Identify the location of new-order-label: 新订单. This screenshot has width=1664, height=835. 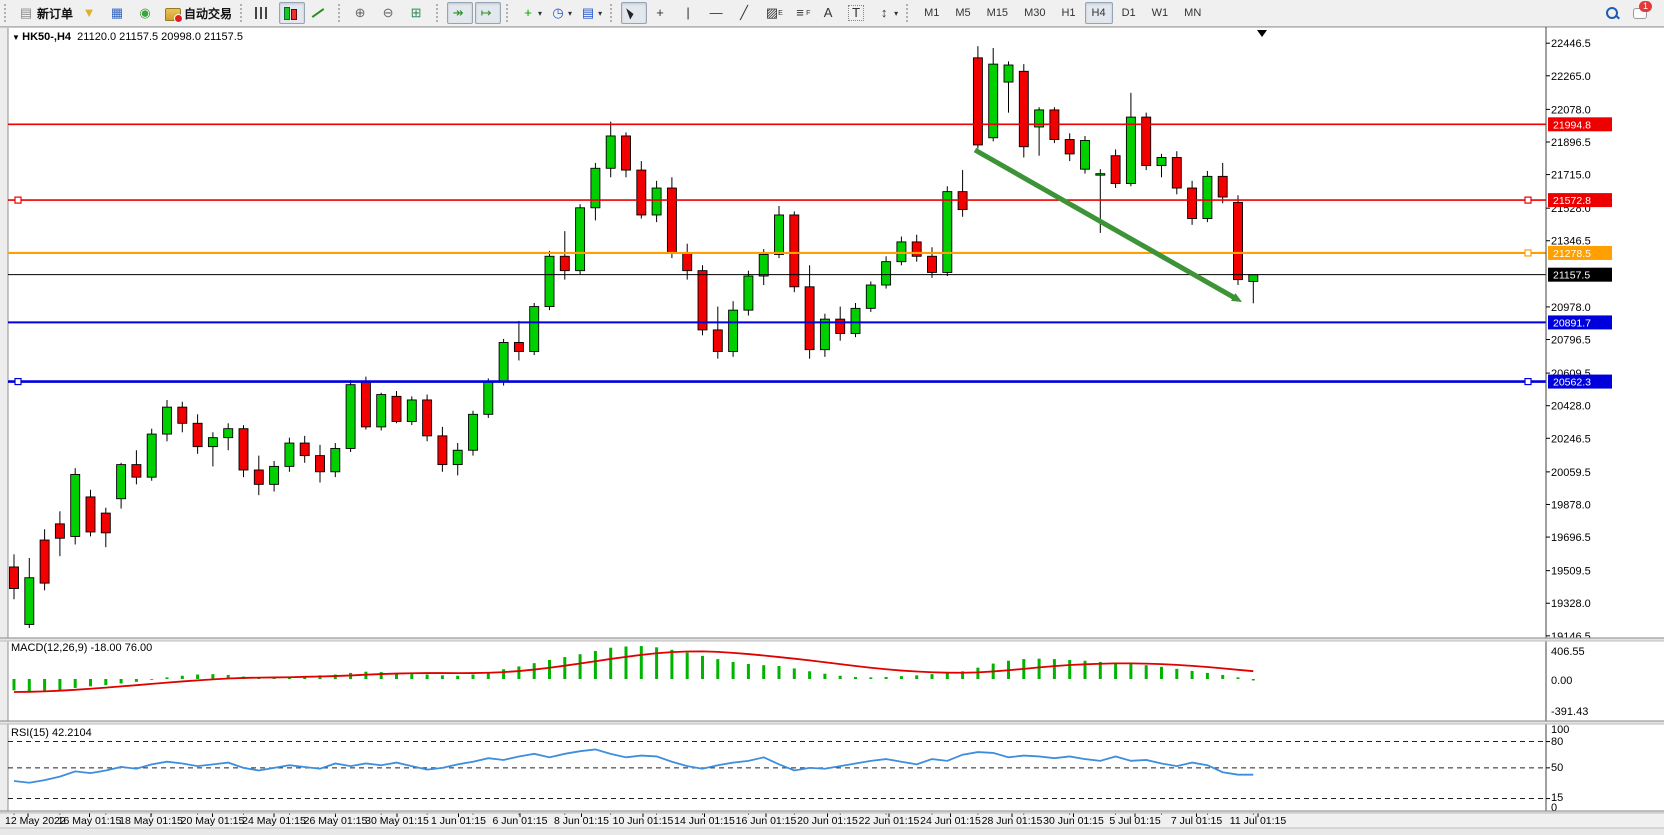
(55, 13).